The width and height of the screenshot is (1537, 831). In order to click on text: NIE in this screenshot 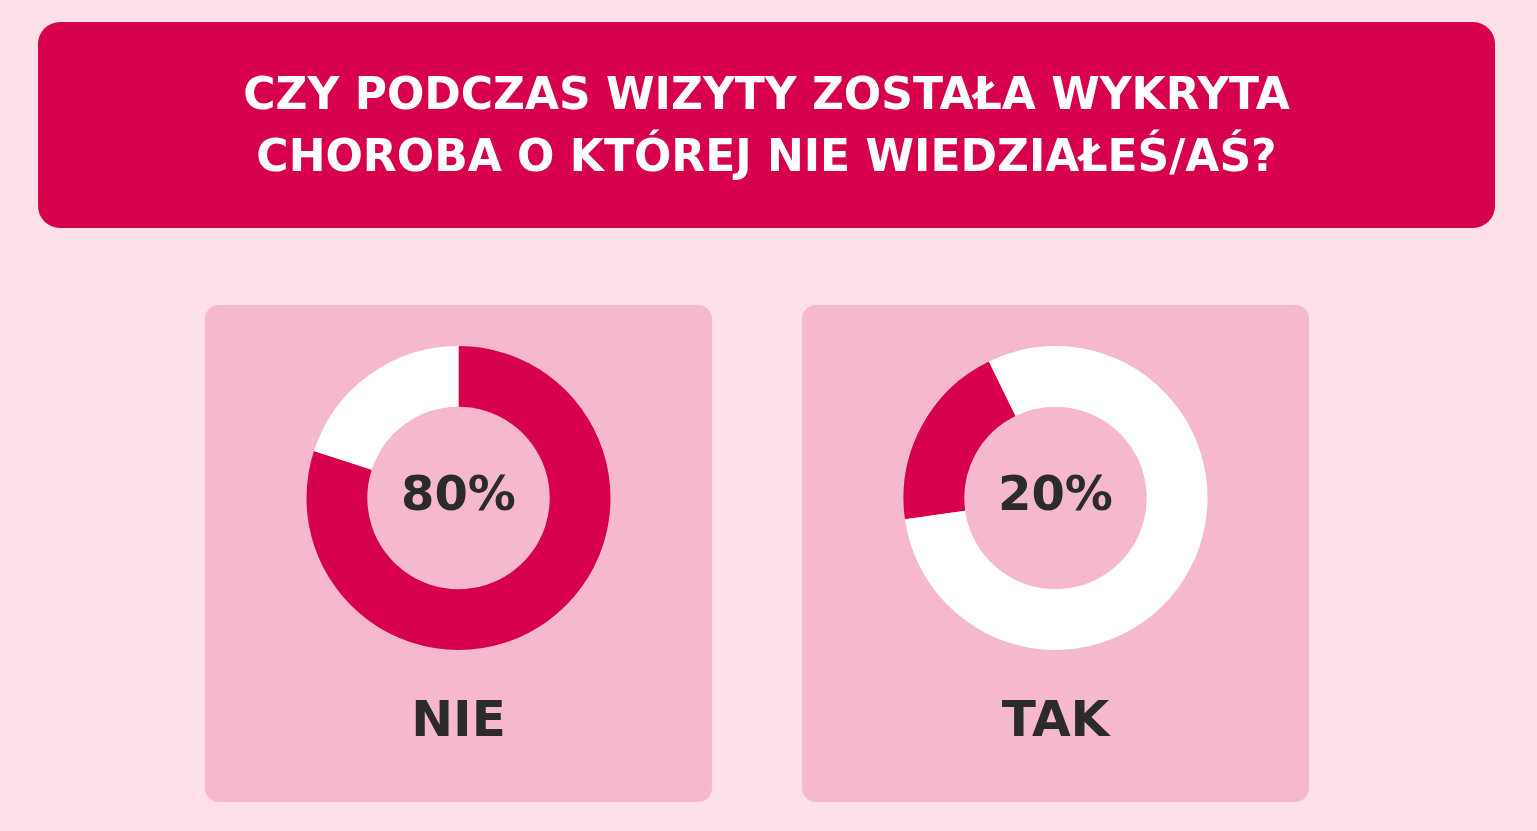, I will do `click(458, 719)`.